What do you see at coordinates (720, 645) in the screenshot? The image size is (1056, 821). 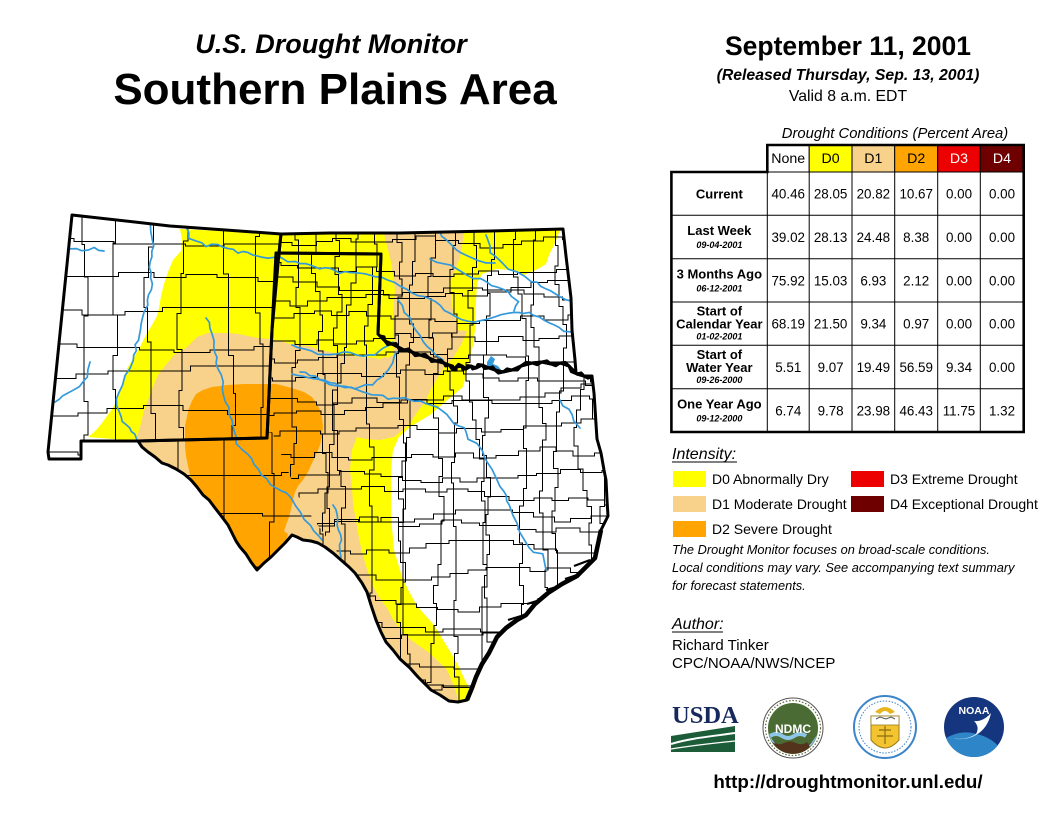 I see `svg-text: Richard Tinker` at bounding box center [720, 645].